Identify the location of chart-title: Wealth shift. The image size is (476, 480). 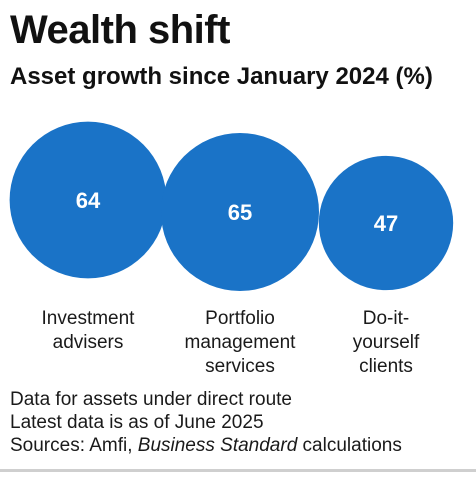
(120, 30).